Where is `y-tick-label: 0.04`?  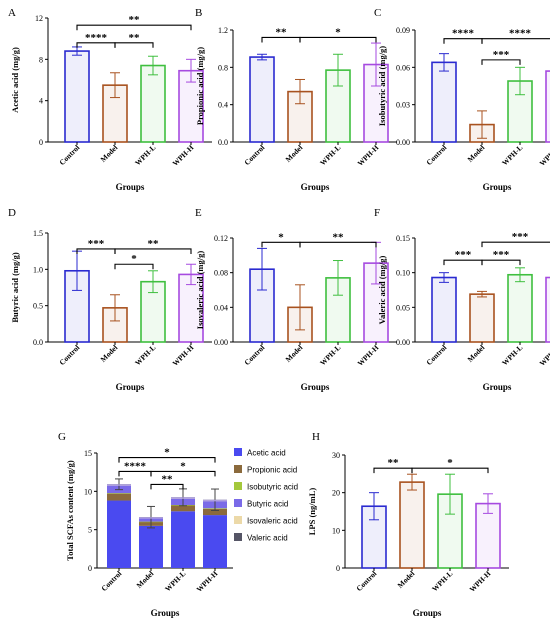
y-tick-label: 0.04 is located at coordinates (221, 307).